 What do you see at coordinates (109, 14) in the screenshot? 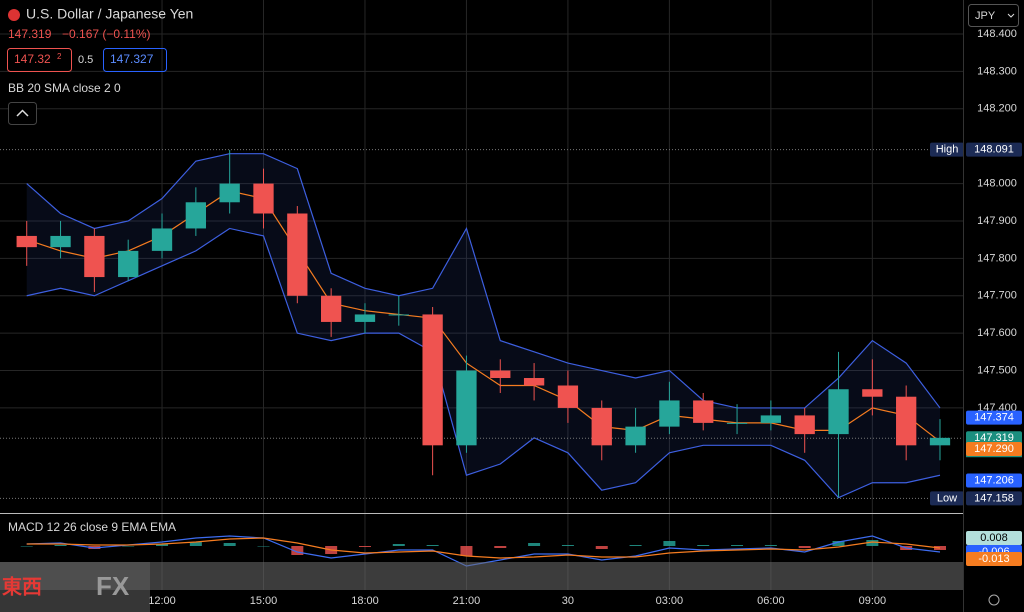
I see `symbol-title: U.S. Dollar / Japanese Yen` at bounding box center [109, 14].